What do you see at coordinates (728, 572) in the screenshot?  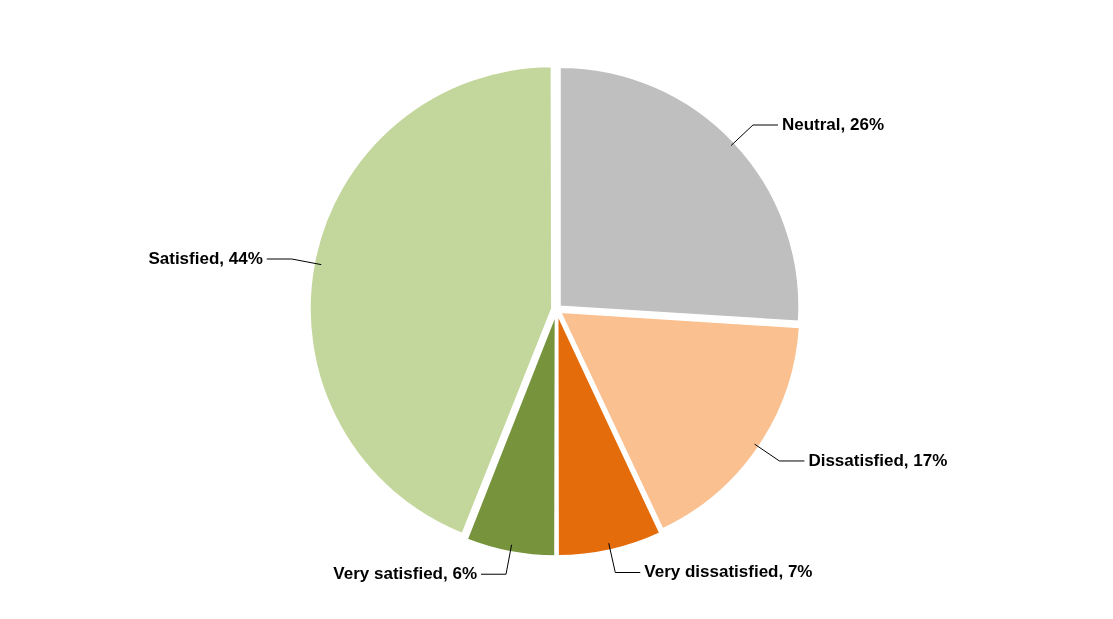 I see `slice-label: Very dissatisfied, 7%` at bounding box center [728, 572].